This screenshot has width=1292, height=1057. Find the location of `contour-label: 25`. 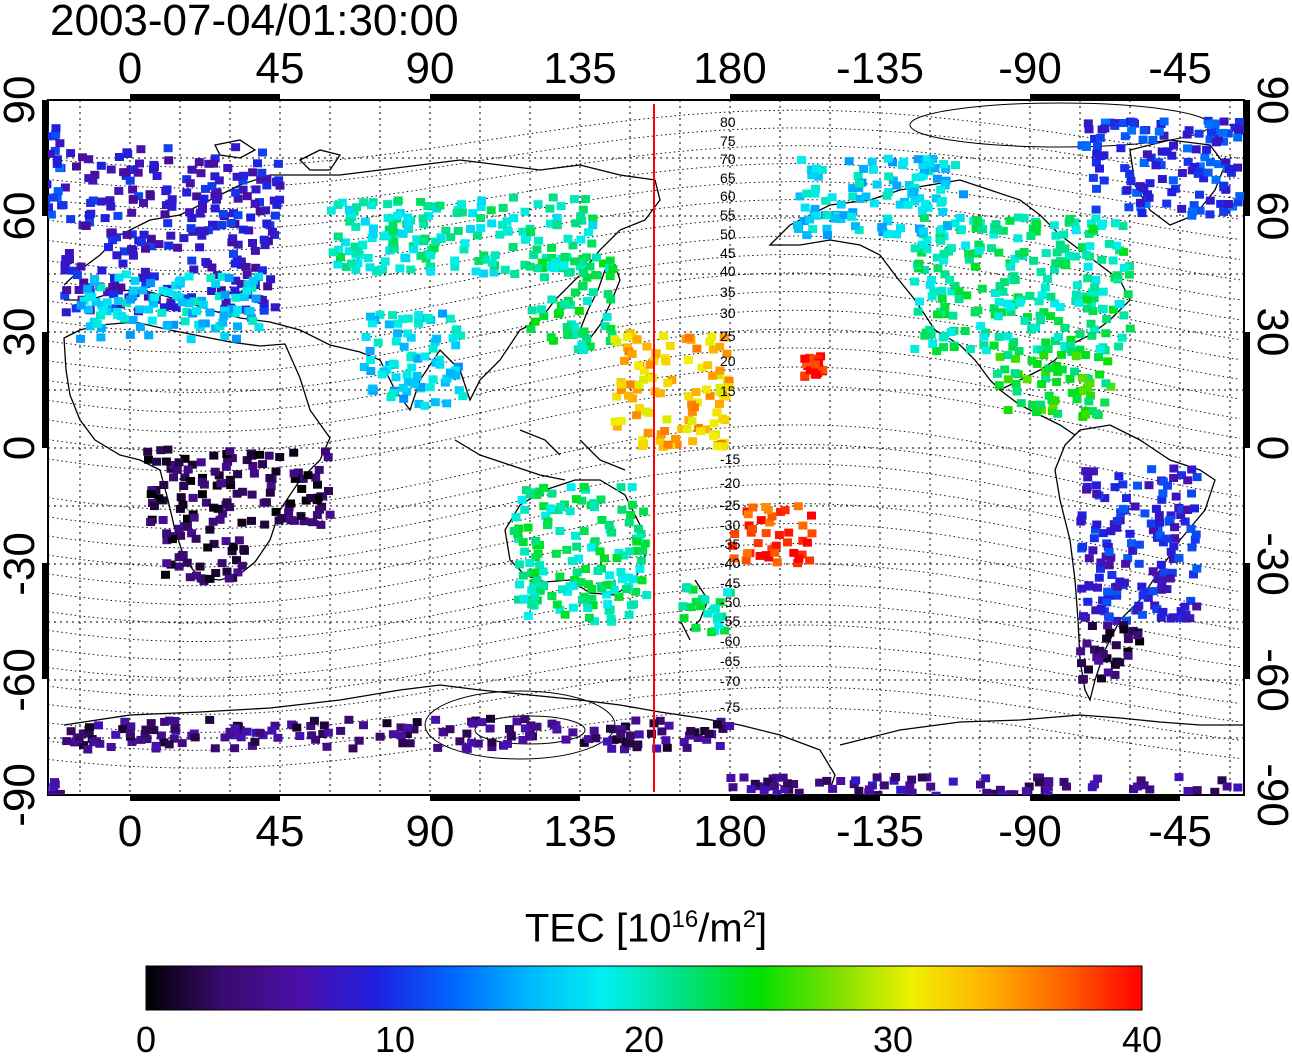

contour-label: 25 is located at coordinates (728, 336).